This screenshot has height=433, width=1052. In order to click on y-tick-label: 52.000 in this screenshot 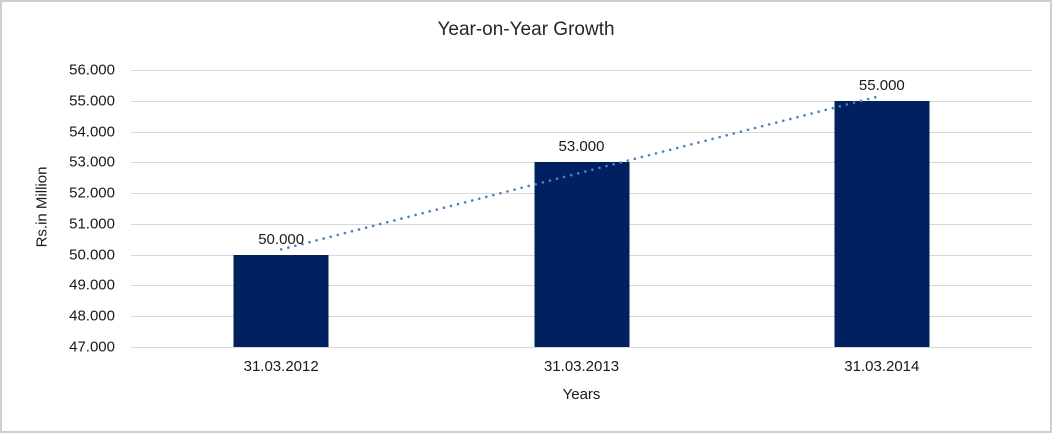, I will do `click(92, 193)`.